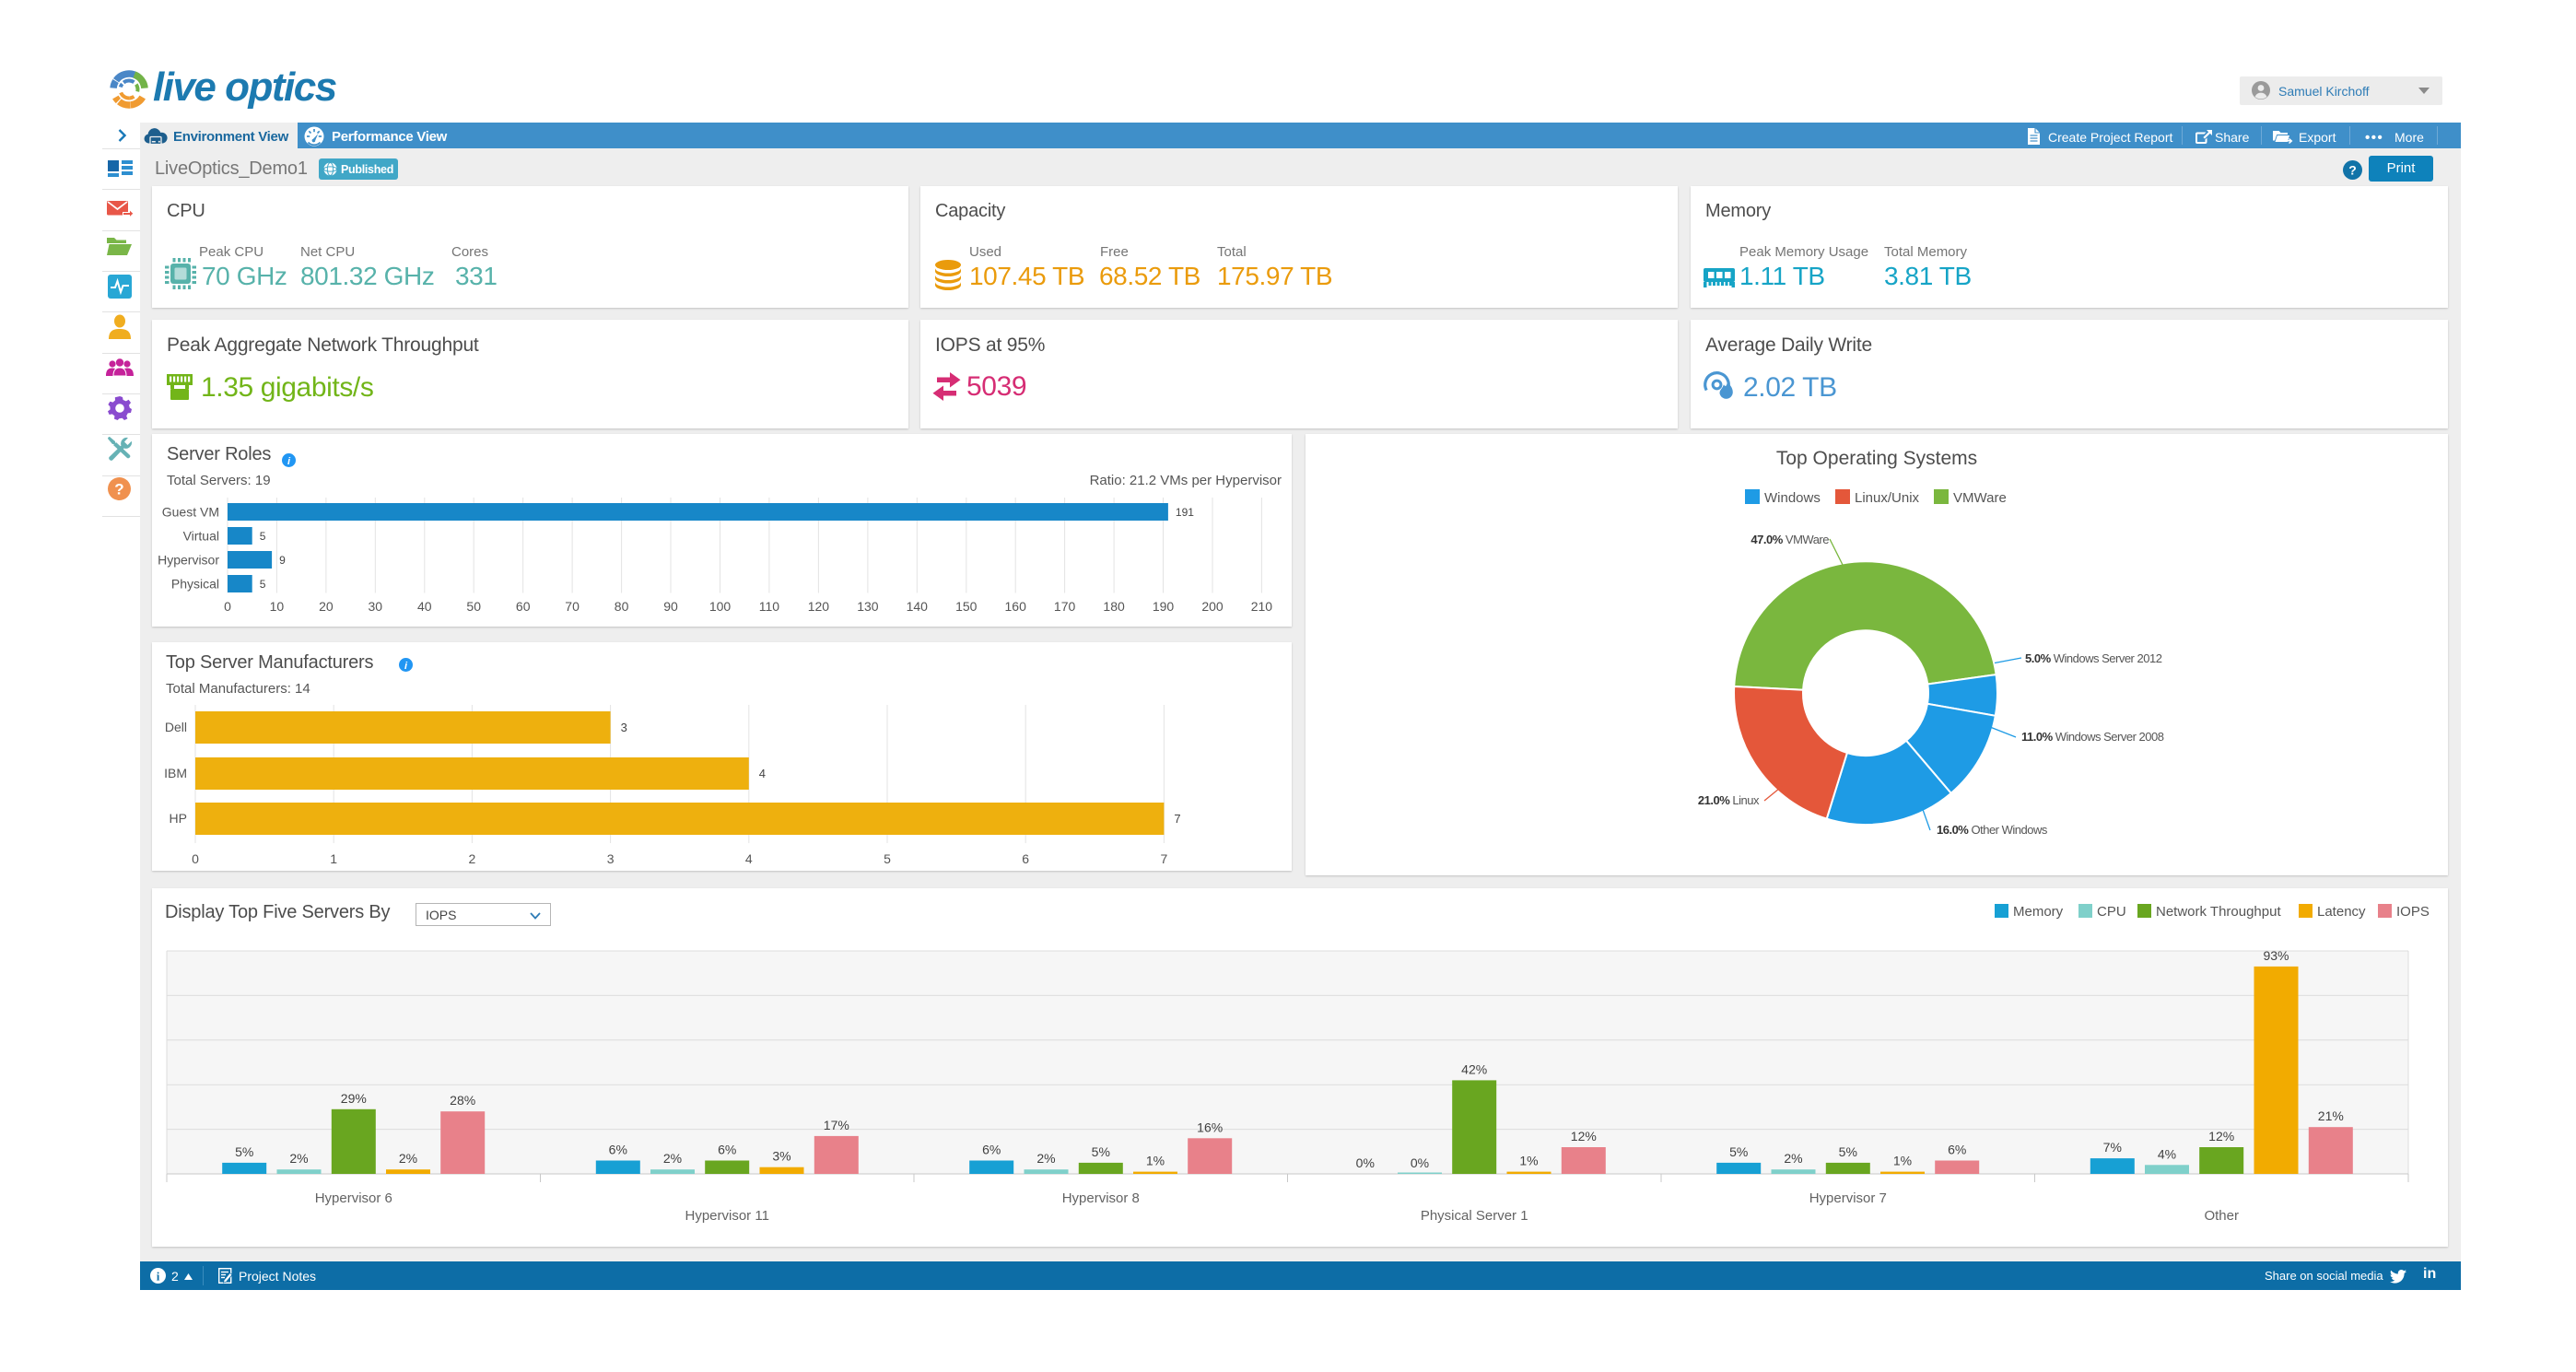 This screenshot has height=1372, width=2576. I want to click on svg-text: Other, so click(2221, 1216).